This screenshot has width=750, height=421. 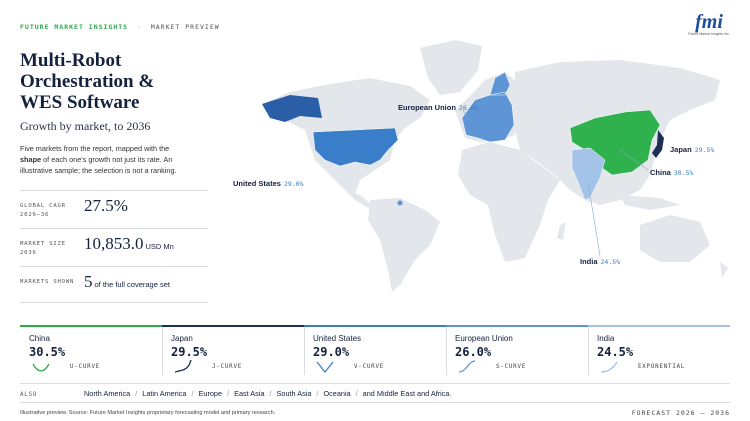 I want to click on eu-shape, so click(x=488, y=107).